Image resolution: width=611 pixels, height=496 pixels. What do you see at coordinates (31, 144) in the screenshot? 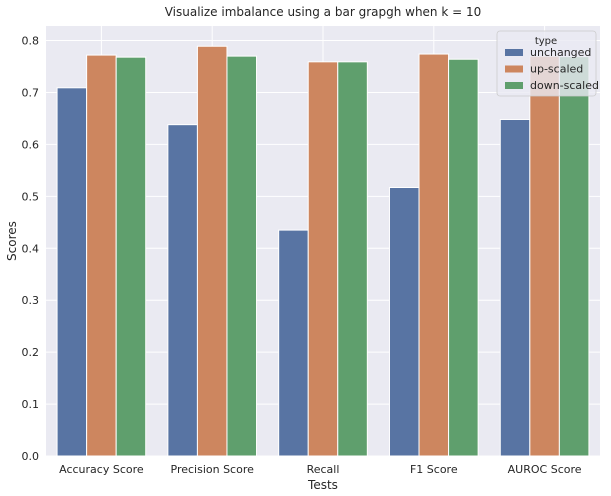
I see `y-tick-label: 0.6` at bounding box center [31, 144].